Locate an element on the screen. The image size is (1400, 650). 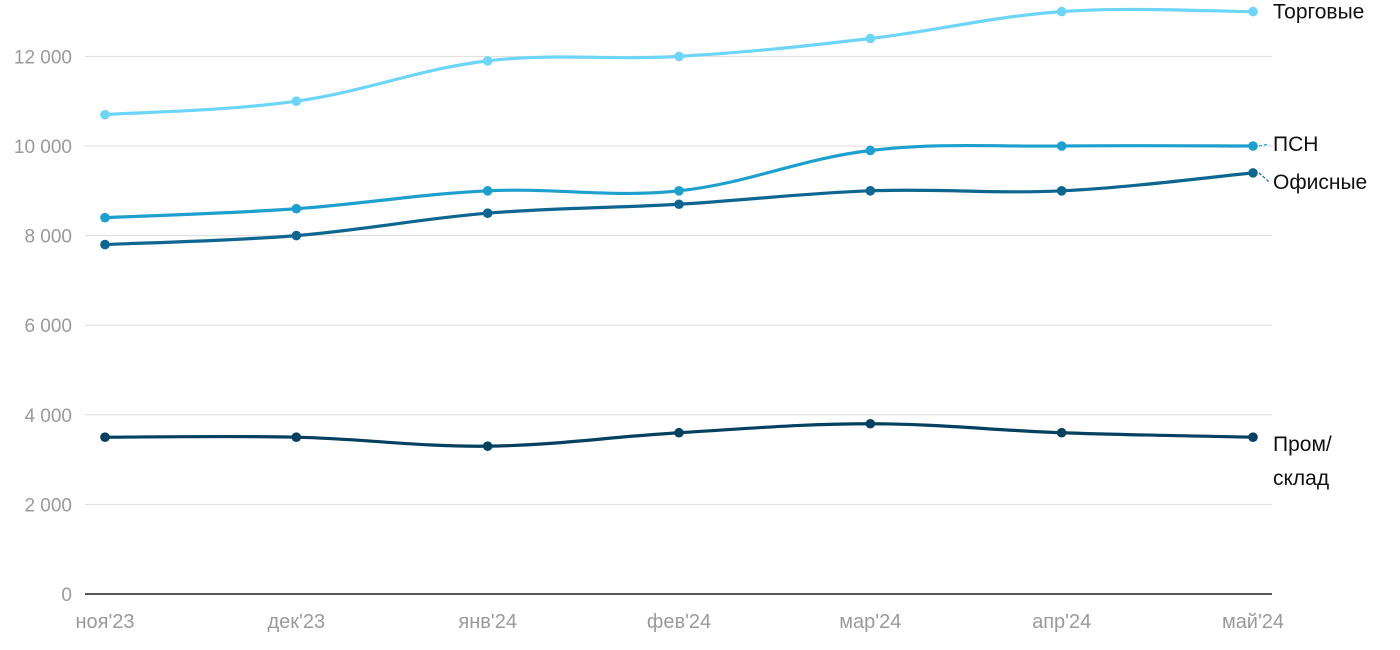
series-label: ПСН is located at coordinates (1295, 144).